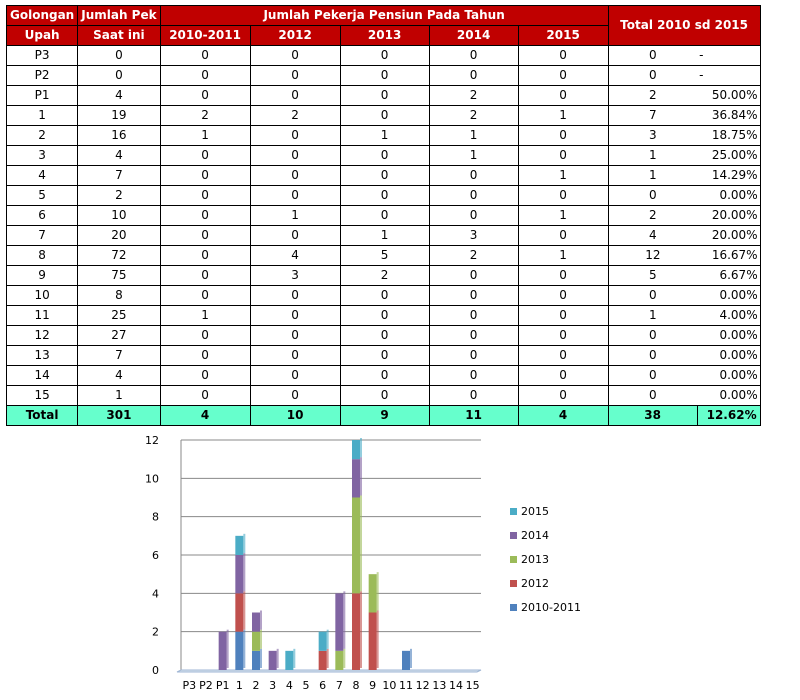  I want to click on x-tick-label: 5, so click(306, 685).